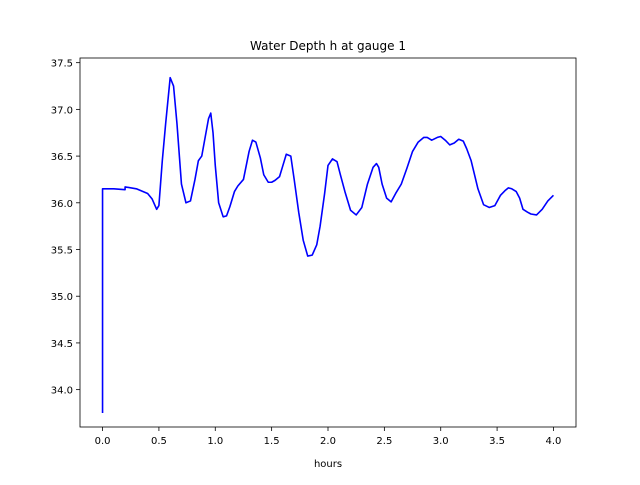 This screenshot has width=640, height=485. Describe the element at coordinates (441, 441) in the screenshot. I see `x-tick-label: 3.0` at that location.